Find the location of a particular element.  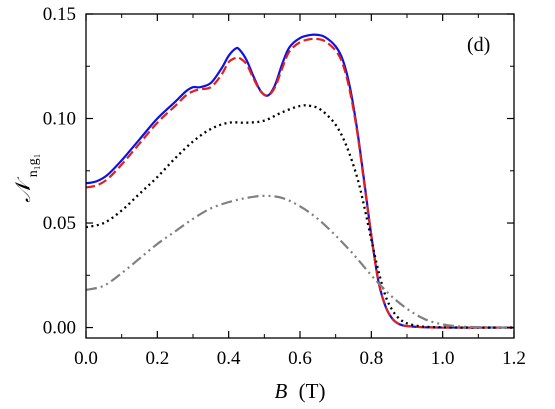

x-tick-label: 0.8 is located at coordinates (371, 358).